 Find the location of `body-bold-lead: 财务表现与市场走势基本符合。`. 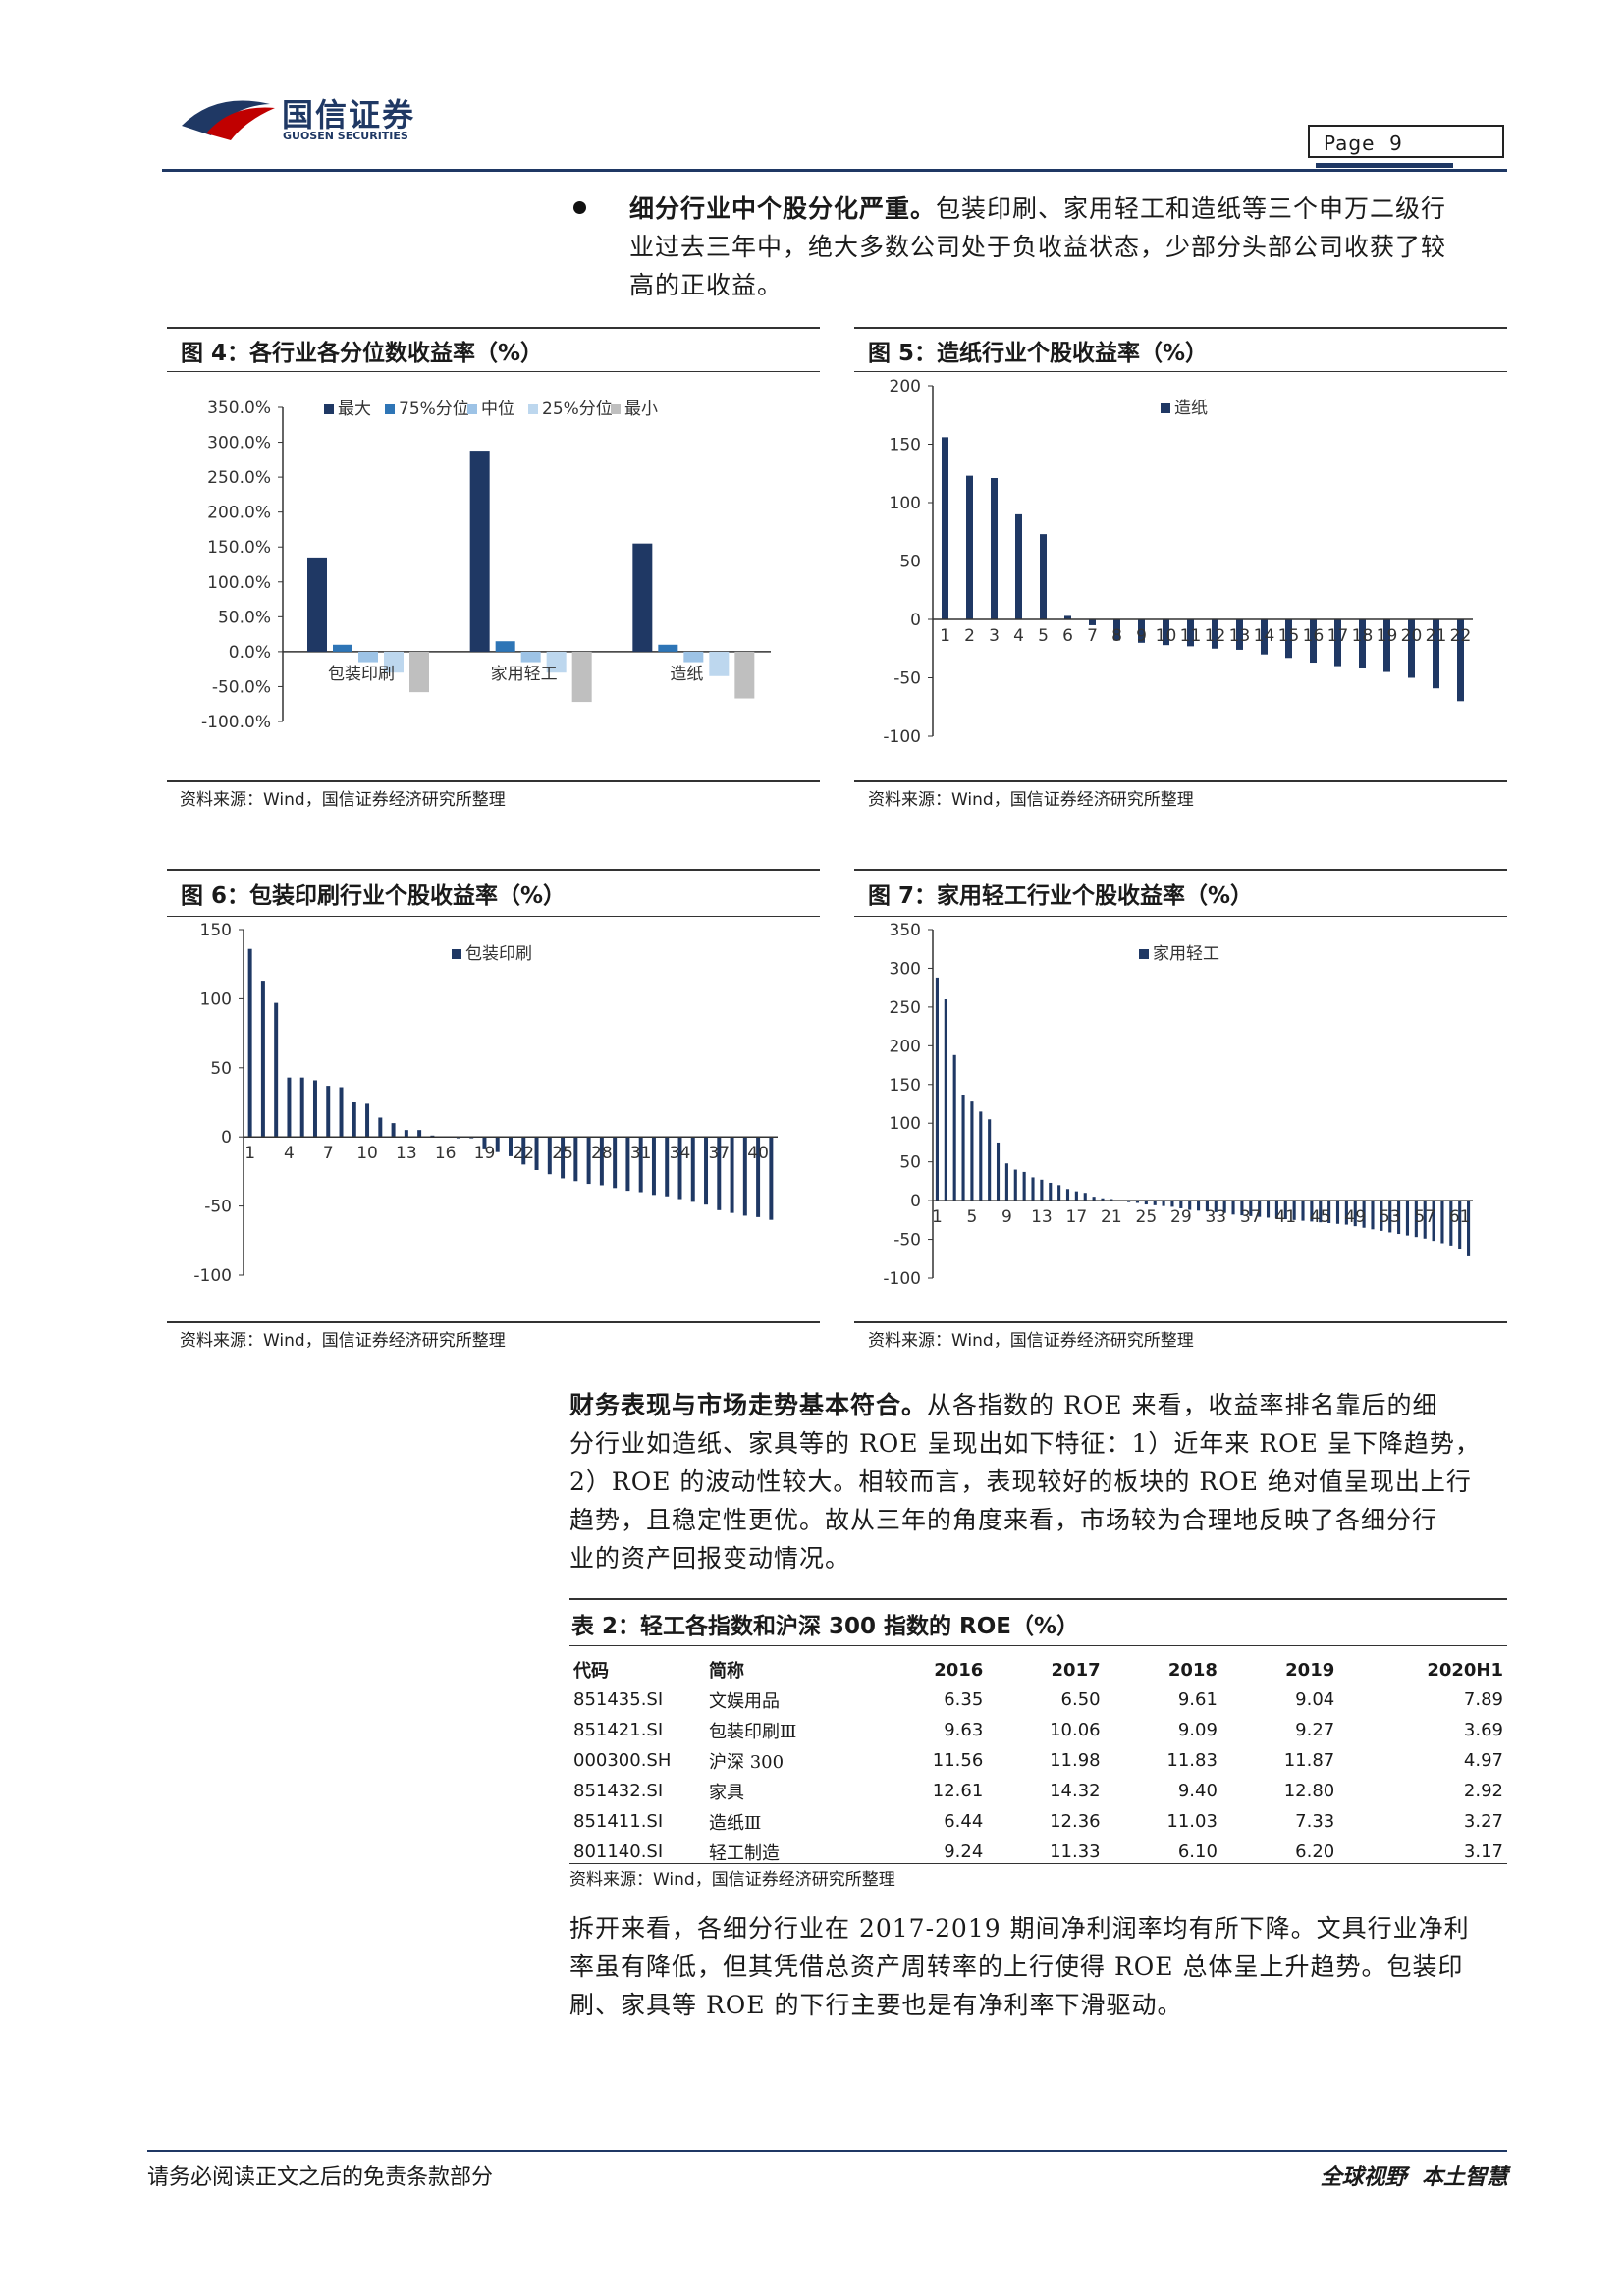

body-bold-lead: 财务表现与市场走势基本符合。 is located at coordinates (748, 1405).